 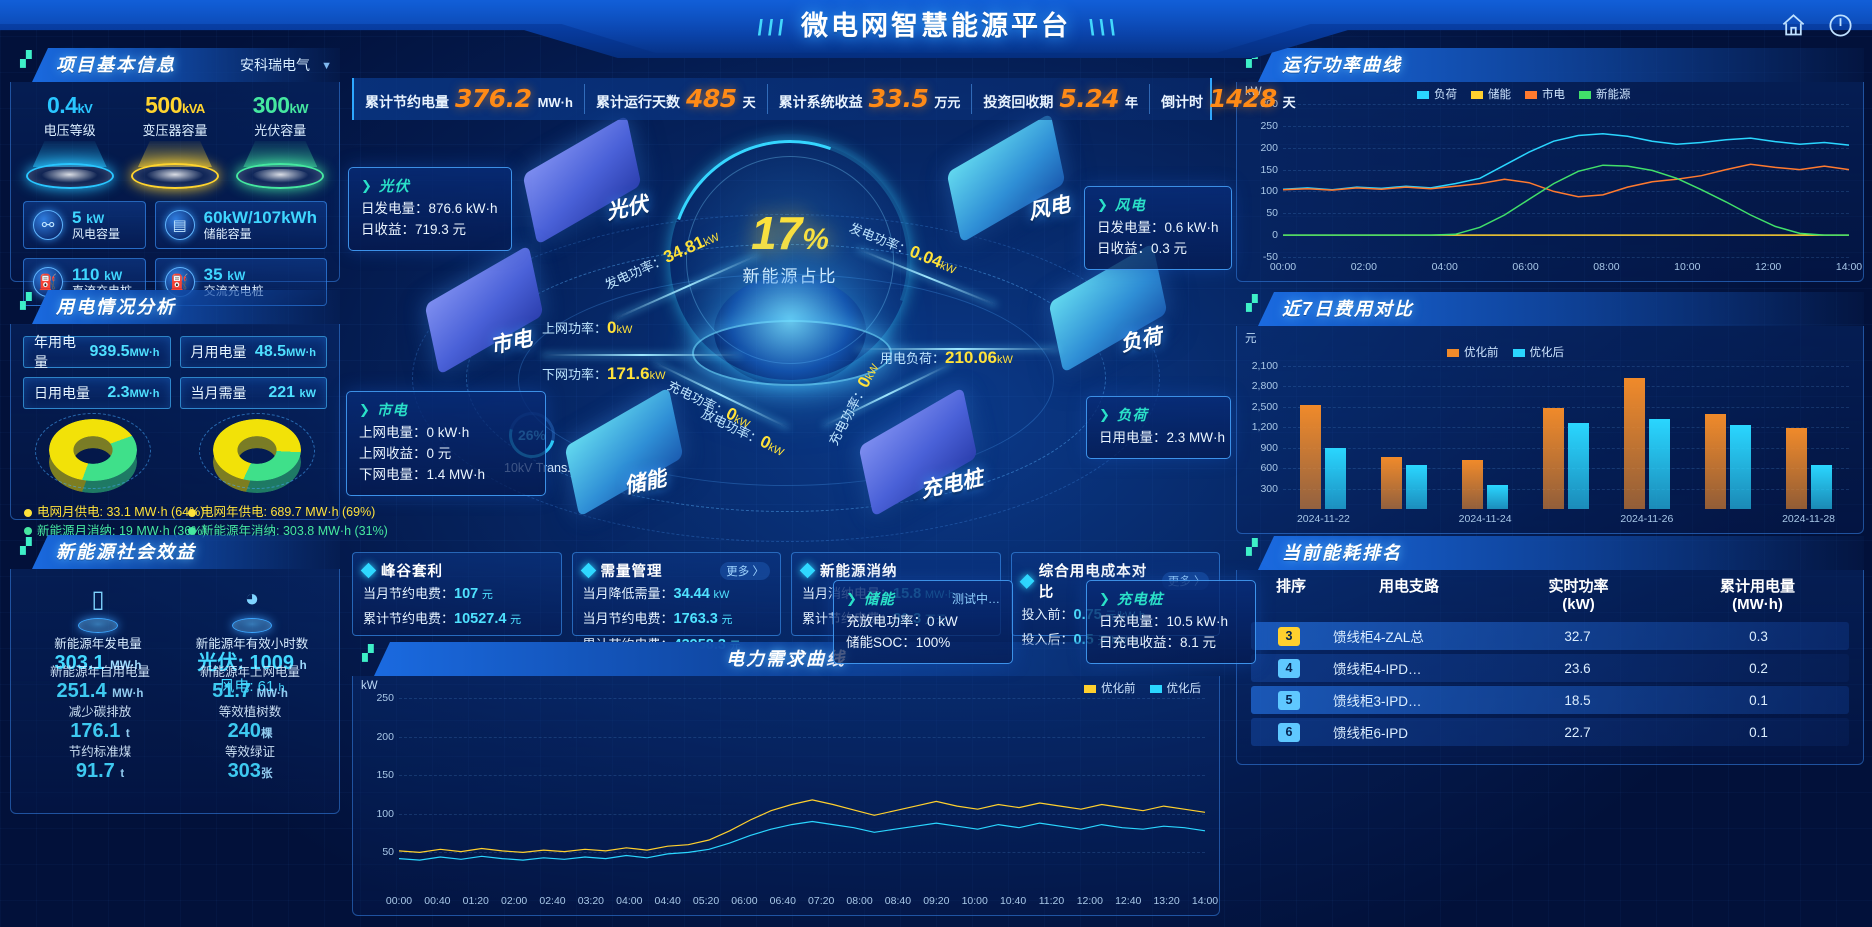 I want to click on title-slash-right: / / /, so click(x=1102, y=27).